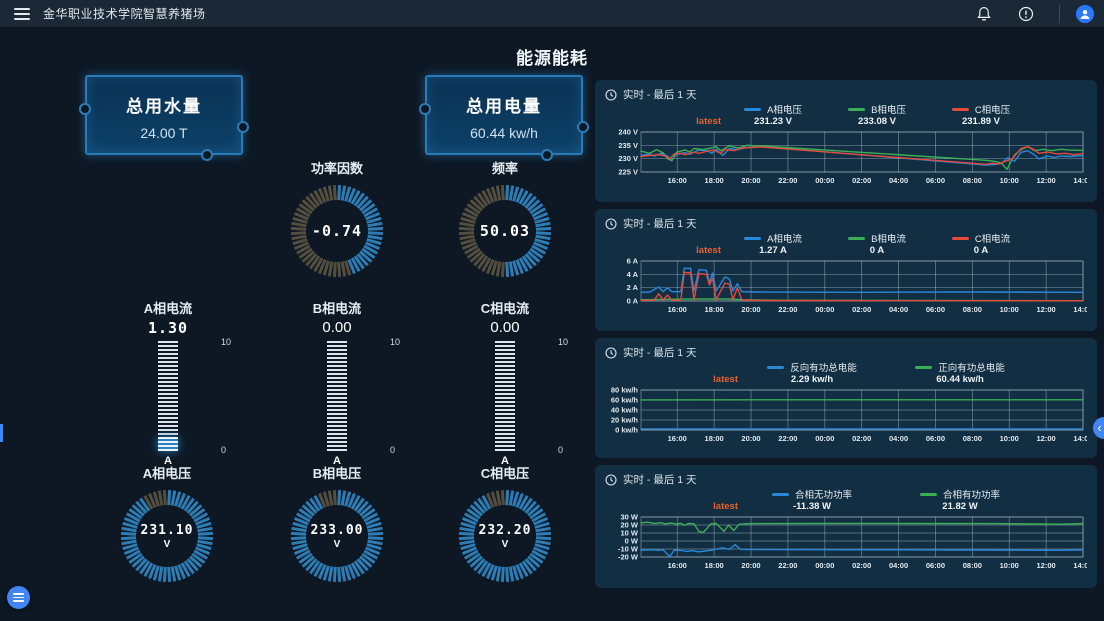  What do you see at coordinates (337, 524) in the screenshot?
I see `voltage-b-gauge: B相电压 233.00 V` at bounding box center [337, 524].